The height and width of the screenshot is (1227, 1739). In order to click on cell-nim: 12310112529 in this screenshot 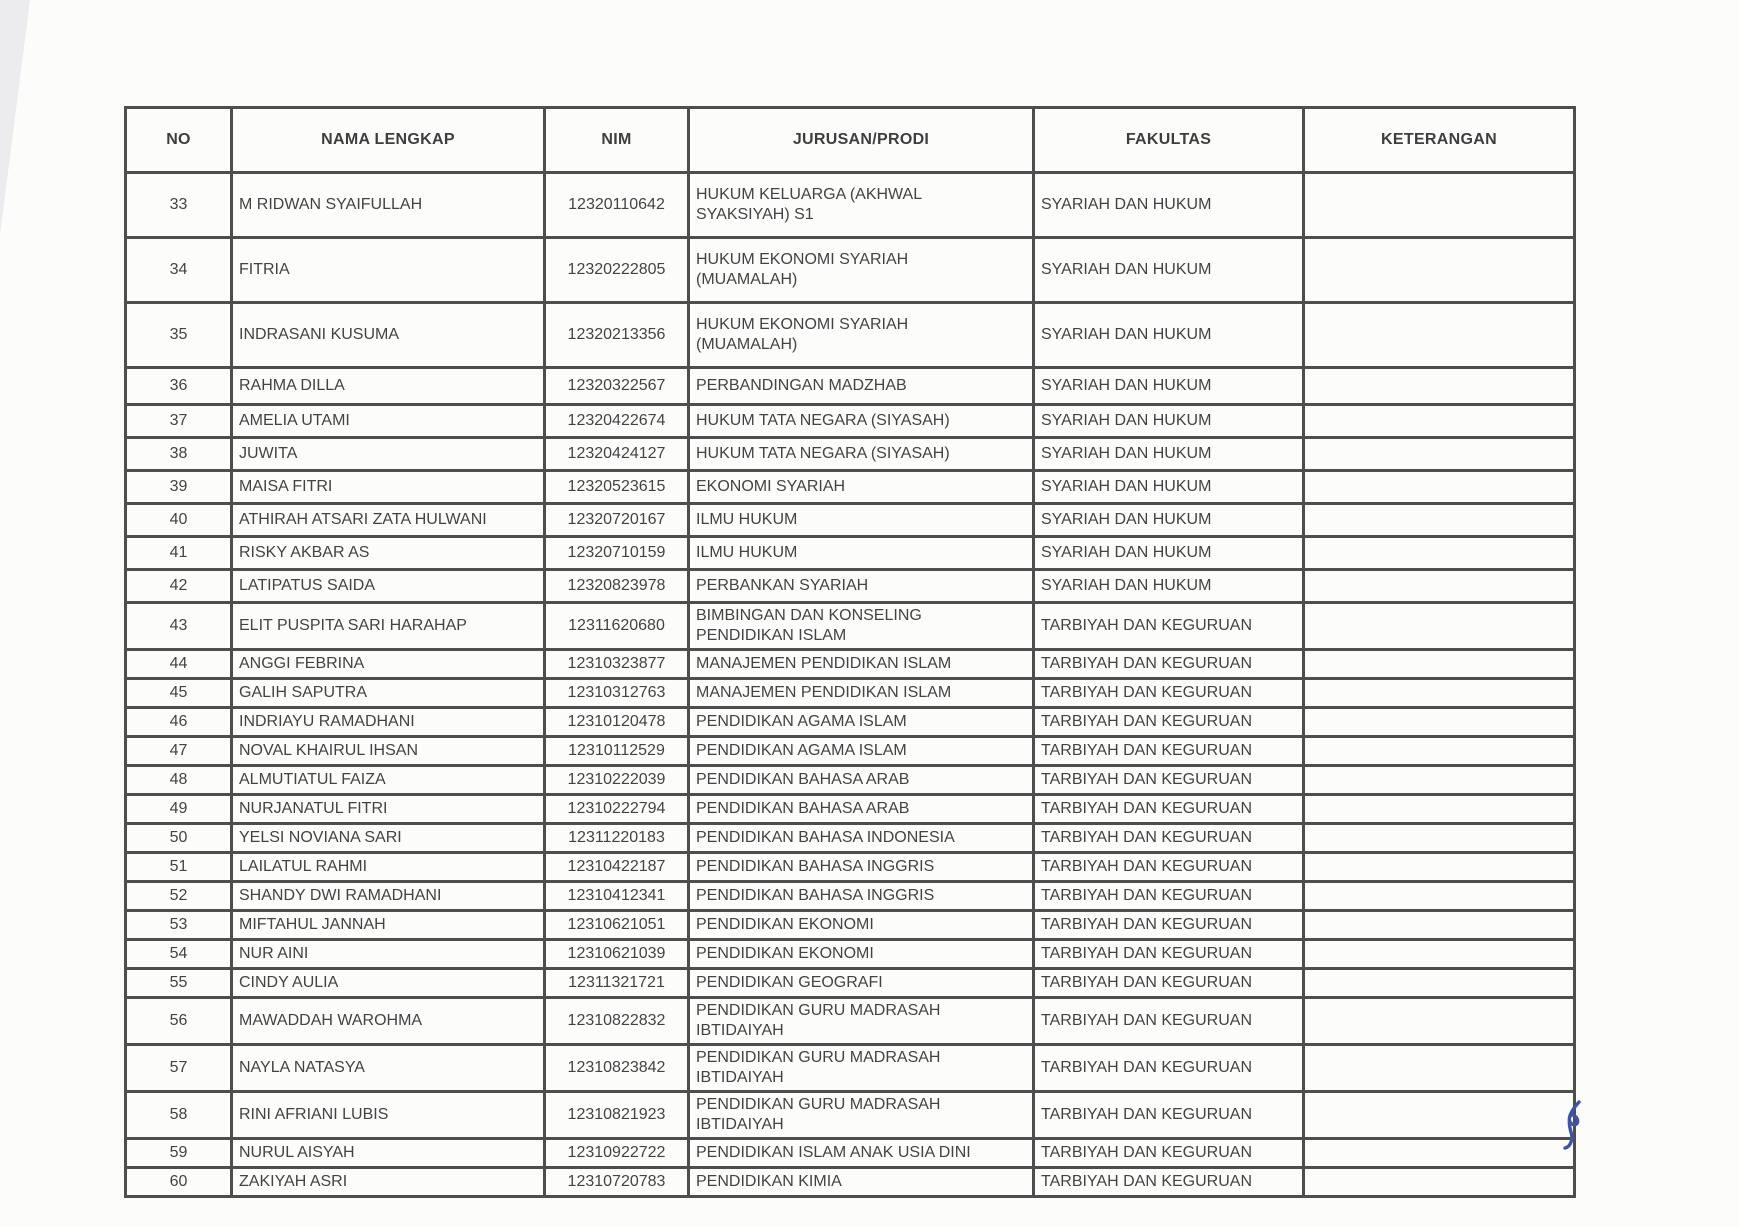, I will do `click(616, 751)`.